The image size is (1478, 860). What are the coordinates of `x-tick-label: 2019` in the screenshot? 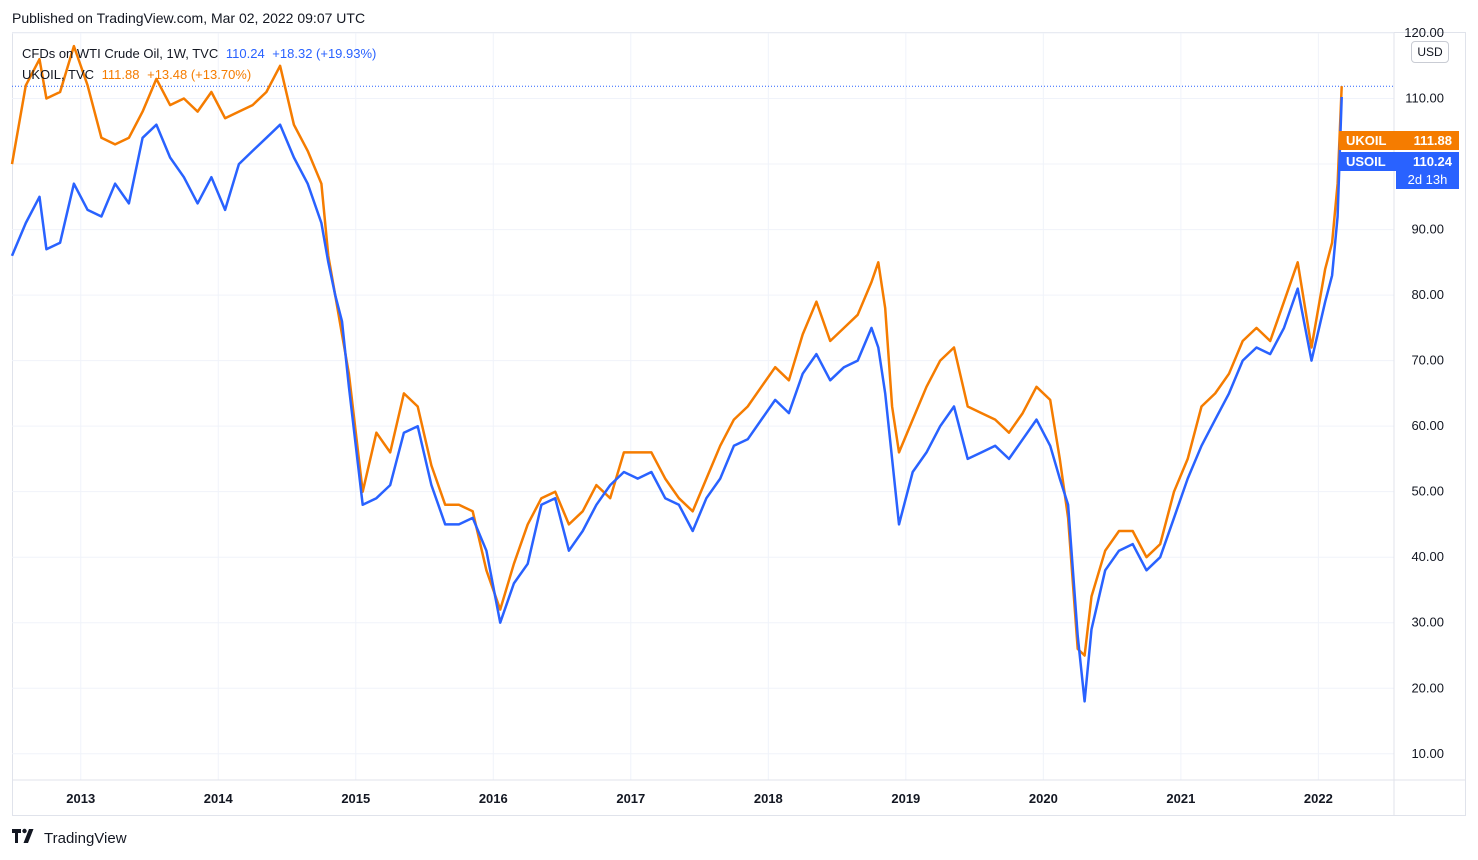 It's located at (905, 798).